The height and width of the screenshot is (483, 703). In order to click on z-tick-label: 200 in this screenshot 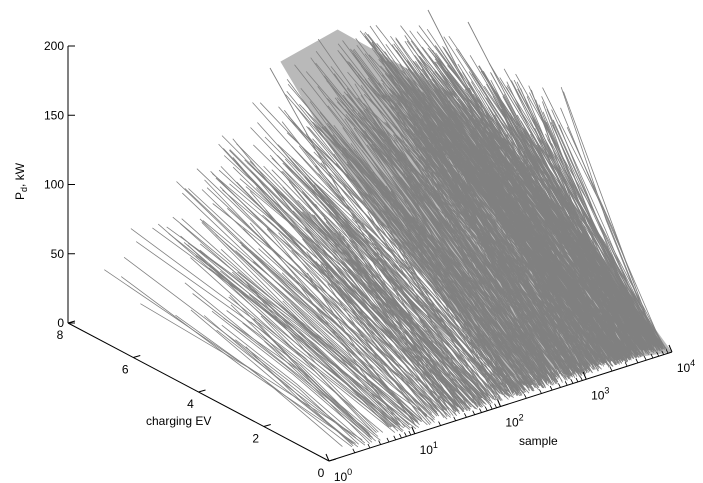, I will do `click(54, 46)`.